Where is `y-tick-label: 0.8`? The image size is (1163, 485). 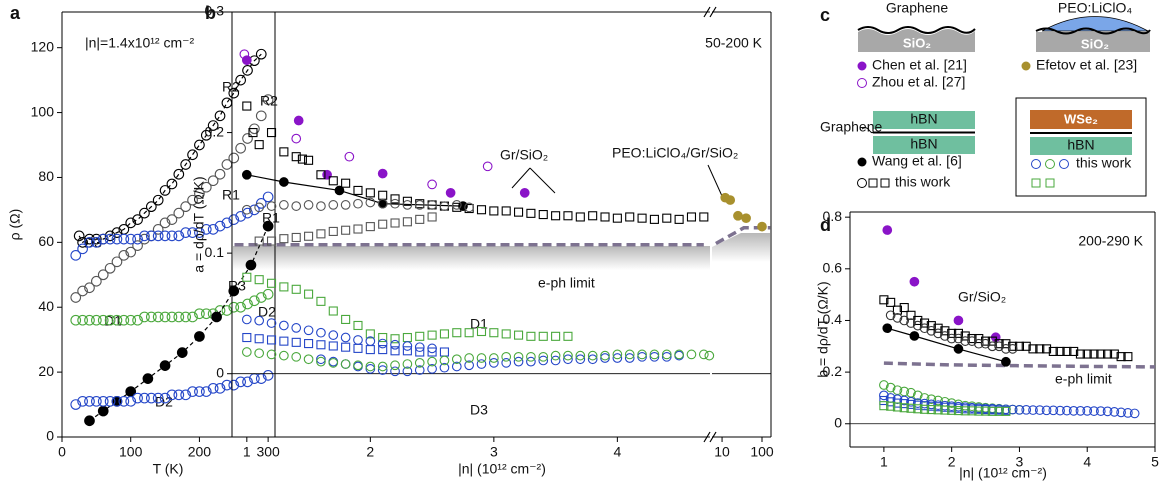
y-tick-label: 0.8 is located at coordinates (833, 216).